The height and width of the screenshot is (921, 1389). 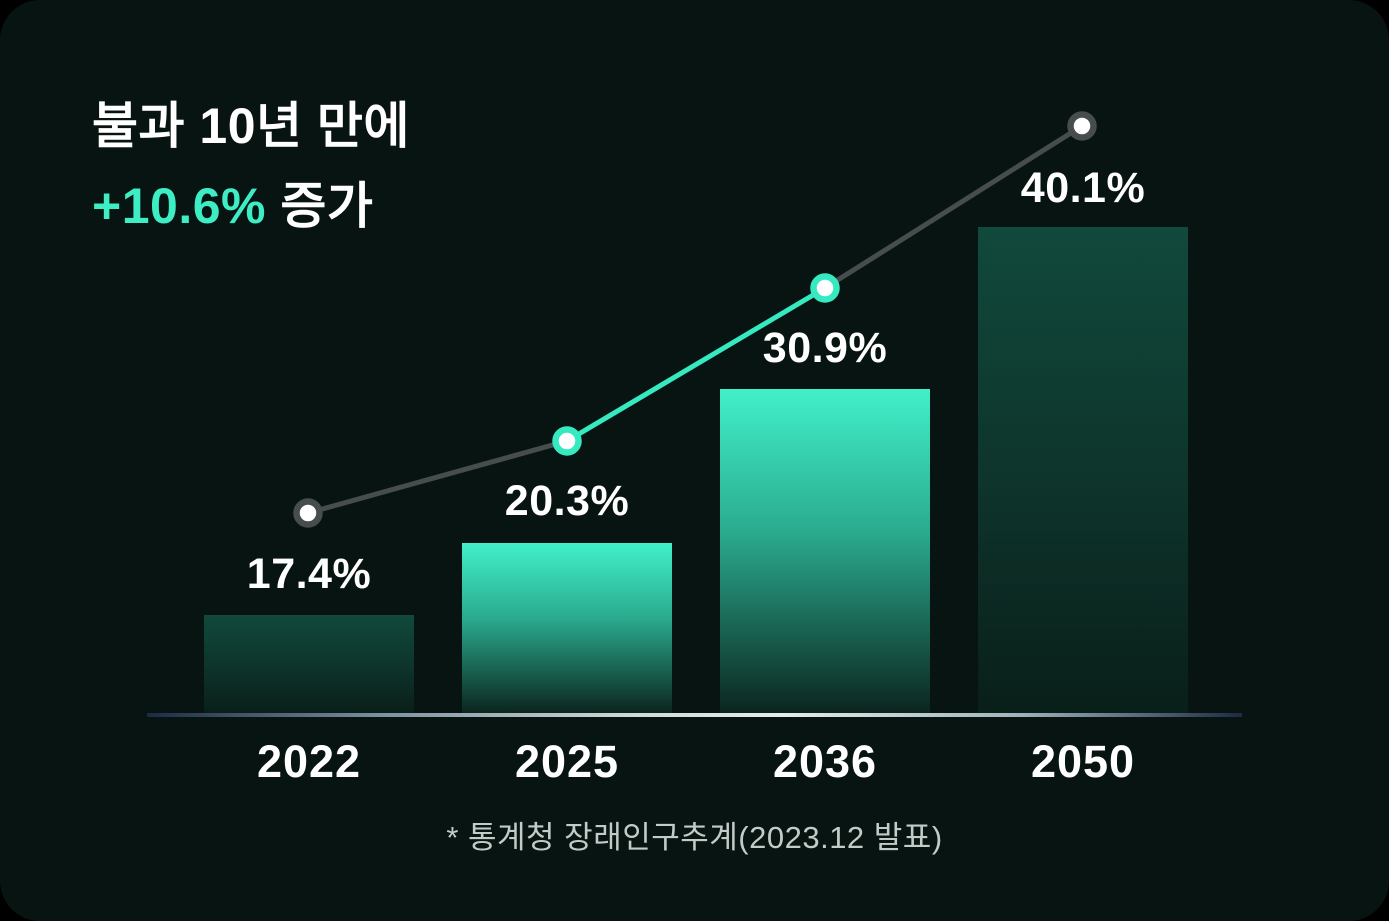 I want to click on headline-highlight-value: +10.6%, so click(x=179, y=206).